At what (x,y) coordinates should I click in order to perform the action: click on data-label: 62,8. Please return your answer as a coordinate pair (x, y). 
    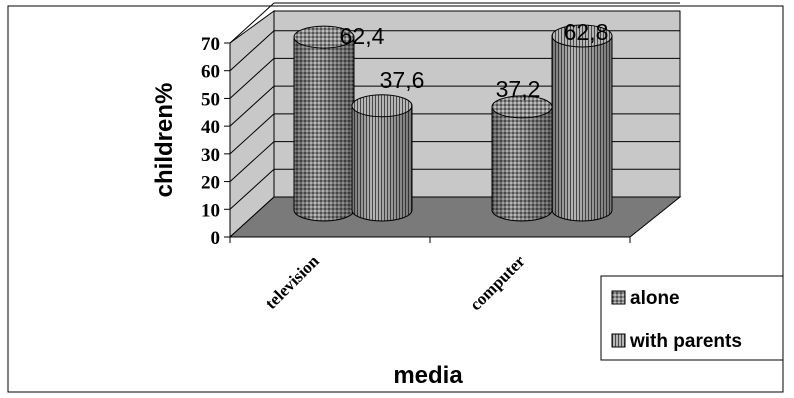
    Looking at the image, I should click on (586, 32).